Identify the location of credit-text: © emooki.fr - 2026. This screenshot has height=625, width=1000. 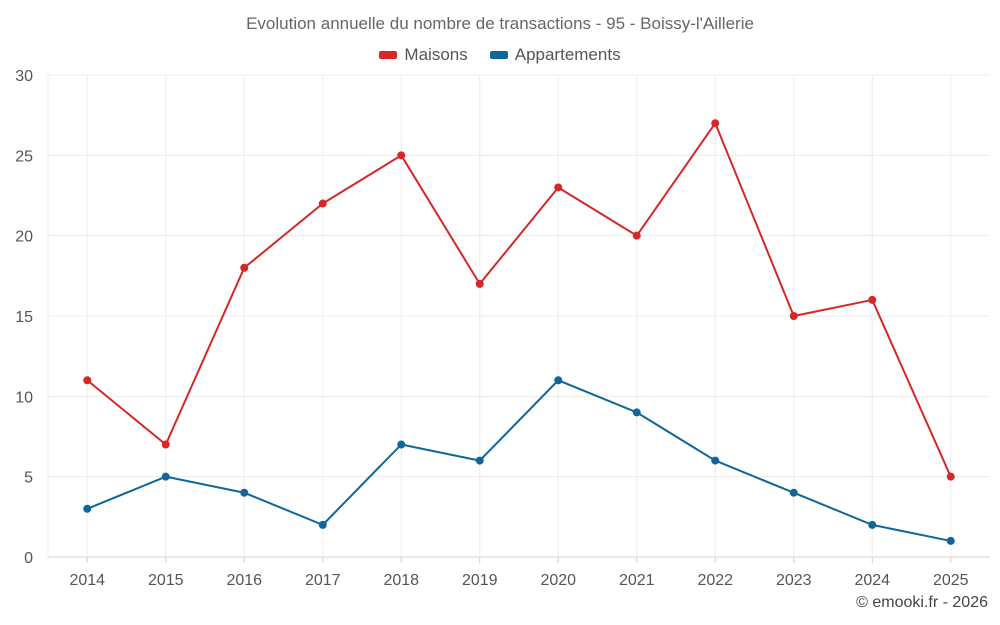
(922, 602).